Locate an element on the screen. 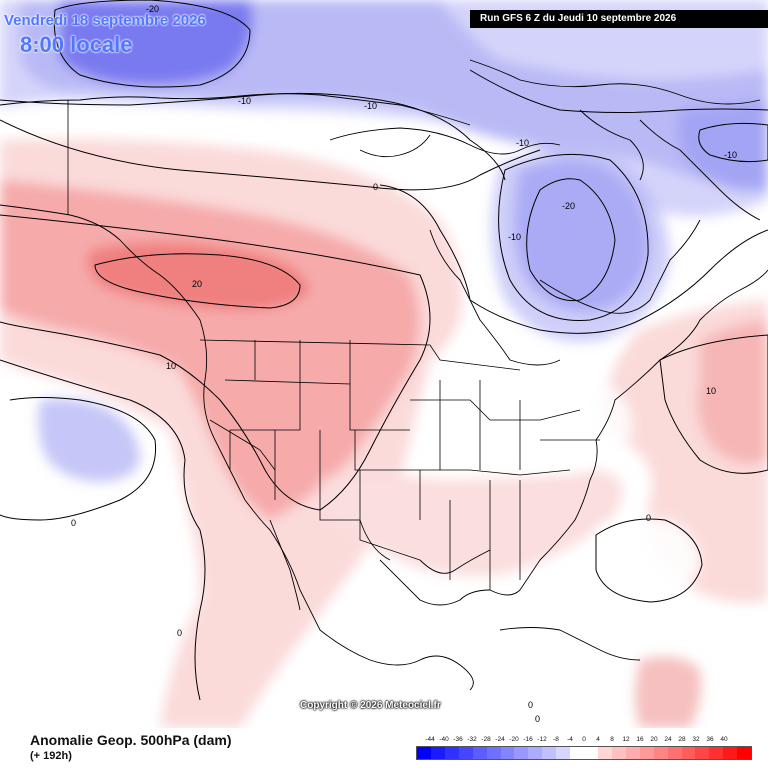 The height and width of the screenshot is (768, 768). contour-minus-ten-hudson is located at coordinates (573, 237).